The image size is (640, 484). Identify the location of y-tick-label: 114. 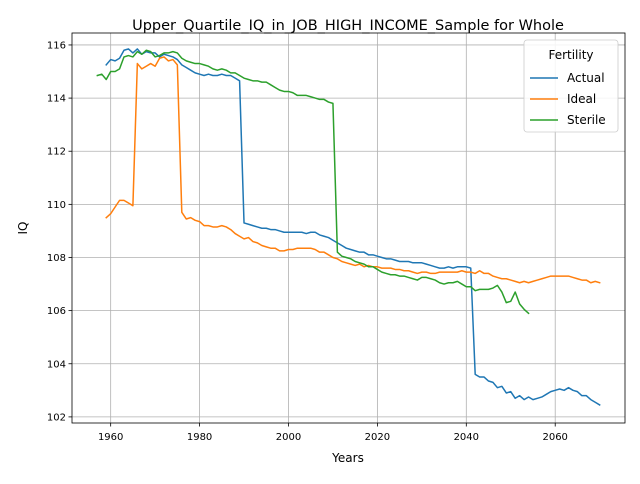
(56, 99).